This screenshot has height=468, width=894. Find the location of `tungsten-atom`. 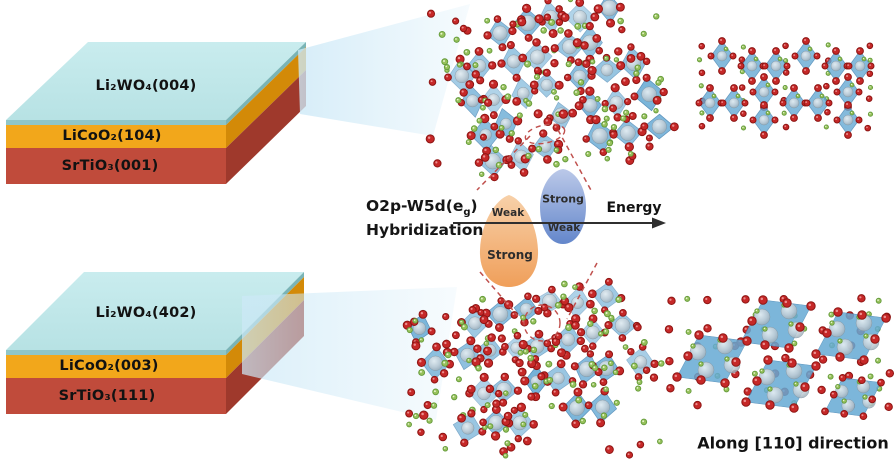

tungsten-atom is located at coordinates (848, 120).